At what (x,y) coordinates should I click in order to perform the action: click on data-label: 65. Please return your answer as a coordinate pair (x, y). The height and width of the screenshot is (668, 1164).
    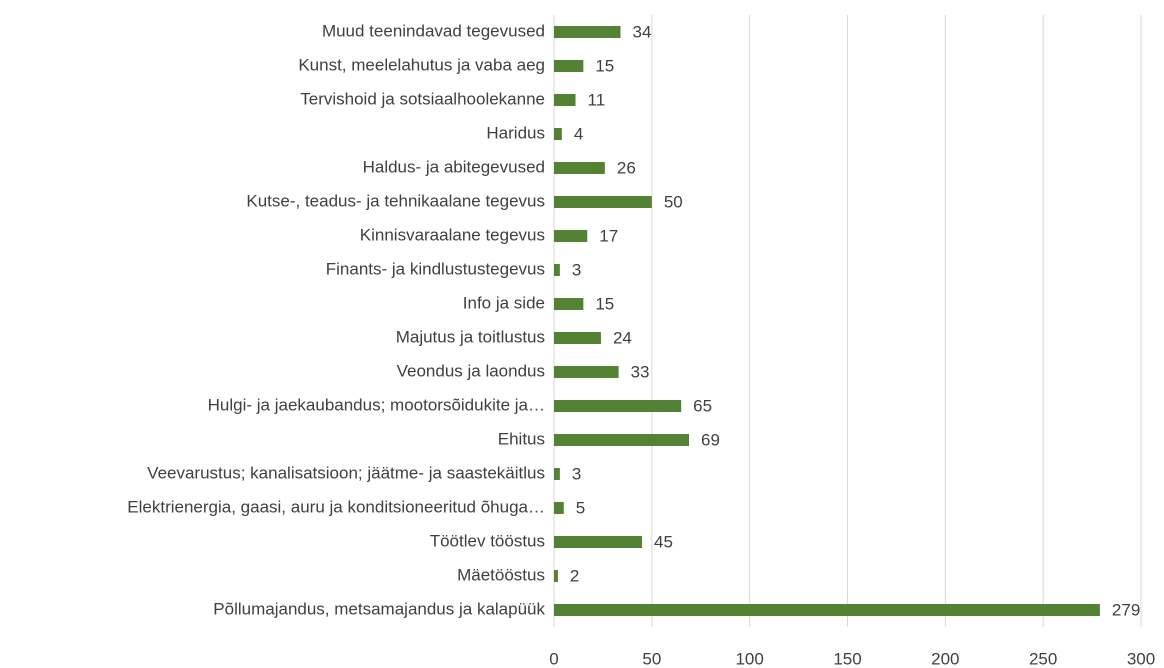
    Looking at the image, I should click on (702, 405).